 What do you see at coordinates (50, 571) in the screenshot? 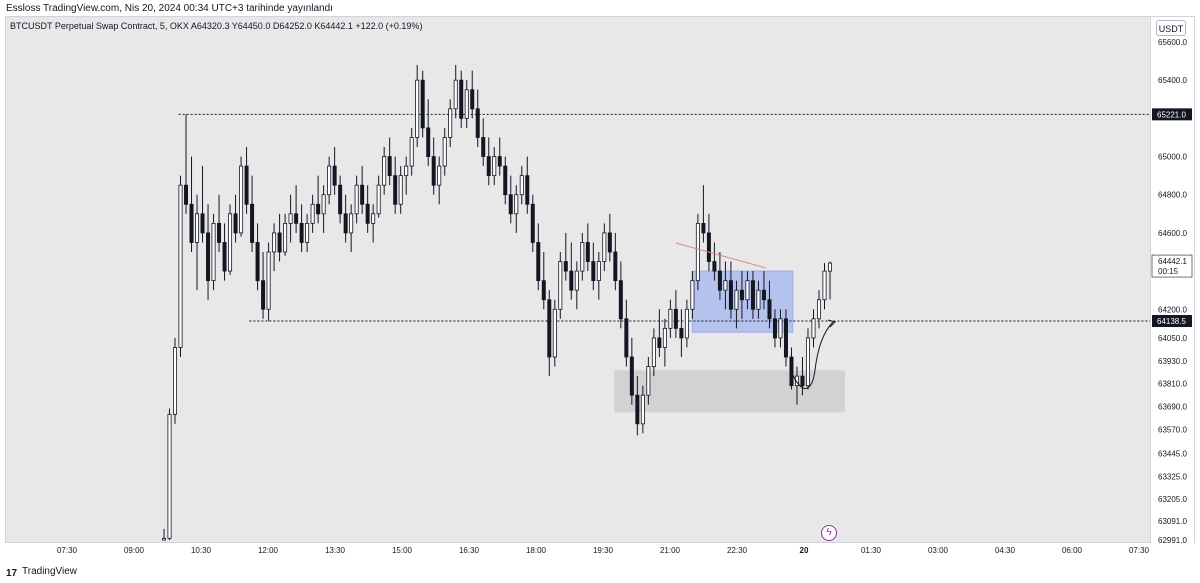
I see `tradingview-brand: TradingView` at bounding box center [50, 571].